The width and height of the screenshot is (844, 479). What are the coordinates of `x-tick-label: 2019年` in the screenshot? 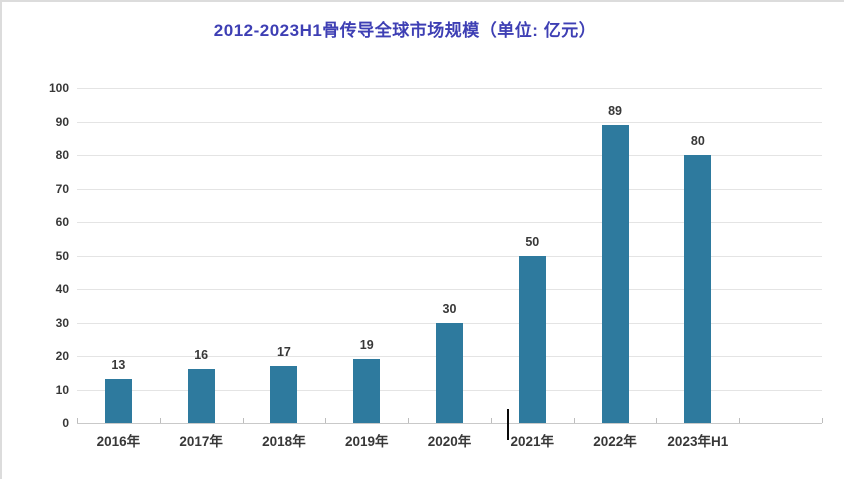 It's located at (366, 441).